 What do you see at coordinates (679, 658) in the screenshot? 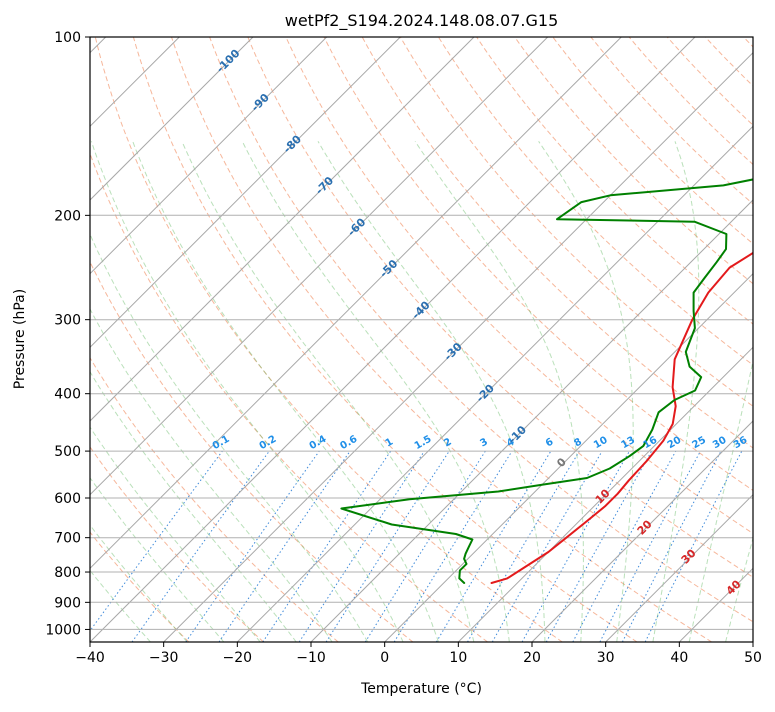
I see `x-tick-label: 40` at bounding box center [679, 658].